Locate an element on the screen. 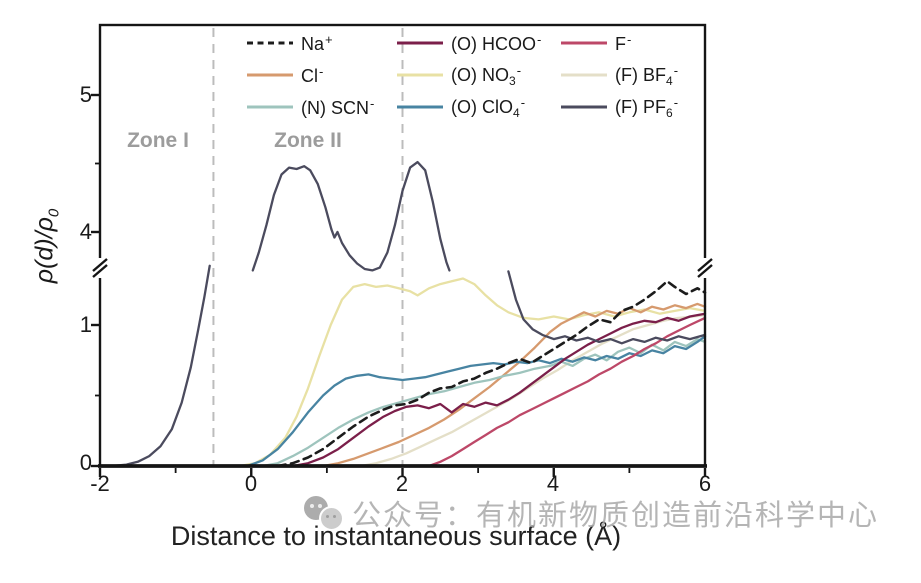  legend-item-hcoo: (O) HCOO- is located at coordinates (478, 43).